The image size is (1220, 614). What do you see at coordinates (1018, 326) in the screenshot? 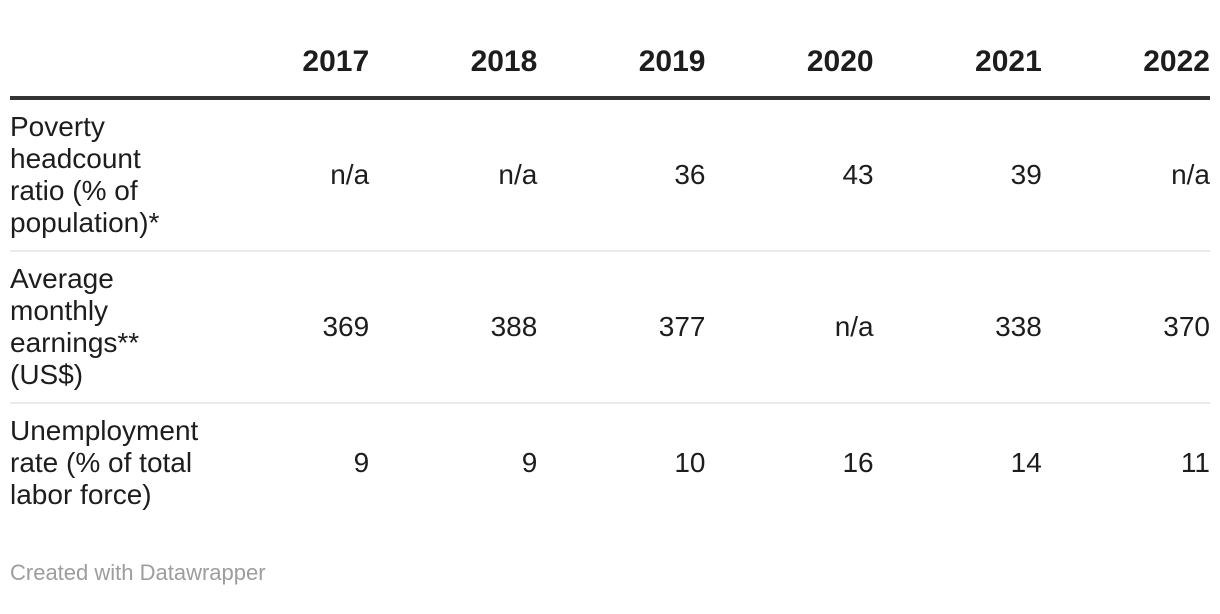
I see `cell-value: 338` at bounding box center [1018, 326].